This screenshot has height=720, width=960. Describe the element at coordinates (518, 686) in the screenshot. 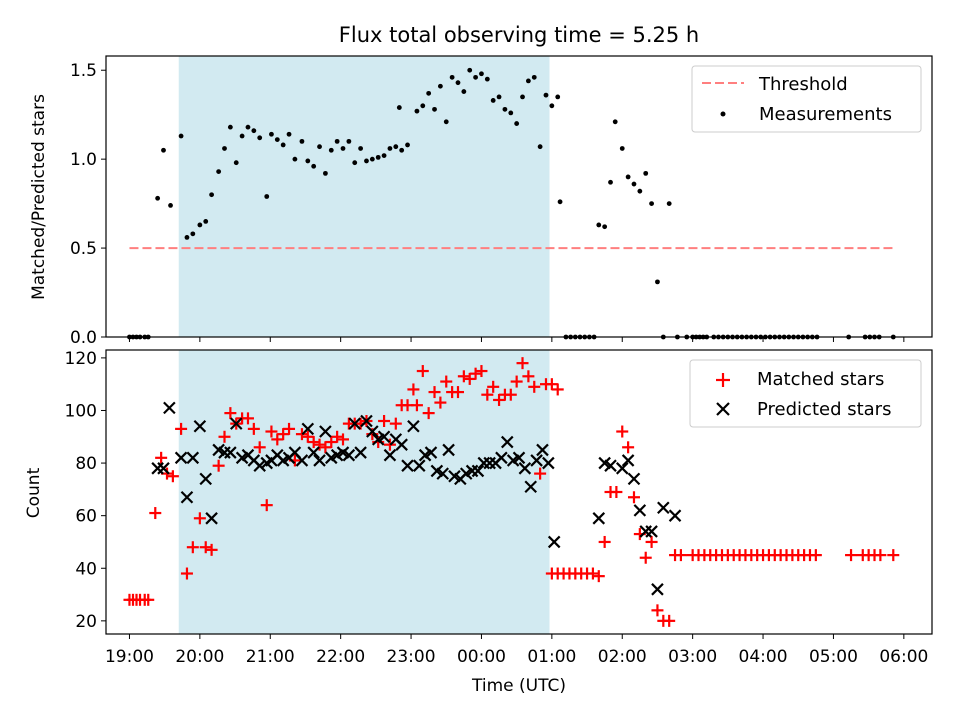

I see `x-axis-label: Time (UTC)` at that location.